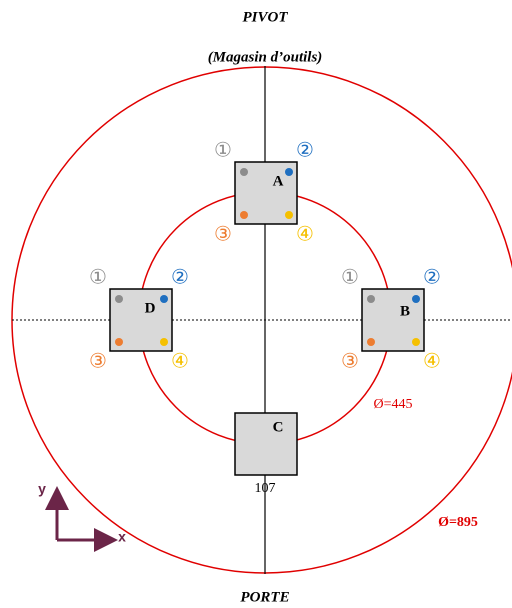 This screenshot has height=608, width=512. What do you see at coordinates (265, 57) in the screenshot?
I see `subtitle: (Magasin d’outils)` at bounding box center [265, 57].